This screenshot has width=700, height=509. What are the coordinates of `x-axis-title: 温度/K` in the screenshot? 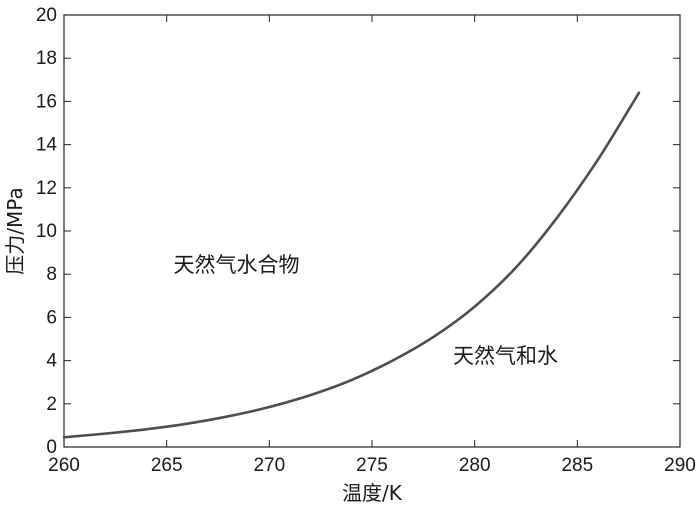 It's located at (372, 493).